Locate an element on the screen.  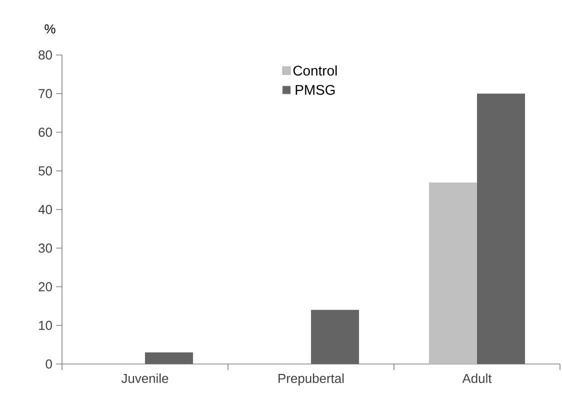
y-tick-label: 10 is located at coordinates (45, 325).